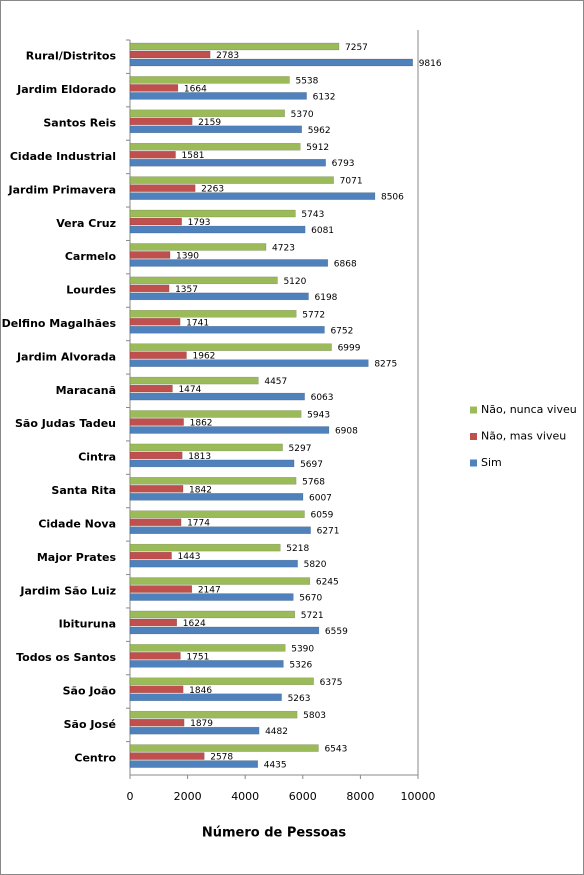  I want to click on y-tick-label: Delfino Magalhães, so click(59, 323).